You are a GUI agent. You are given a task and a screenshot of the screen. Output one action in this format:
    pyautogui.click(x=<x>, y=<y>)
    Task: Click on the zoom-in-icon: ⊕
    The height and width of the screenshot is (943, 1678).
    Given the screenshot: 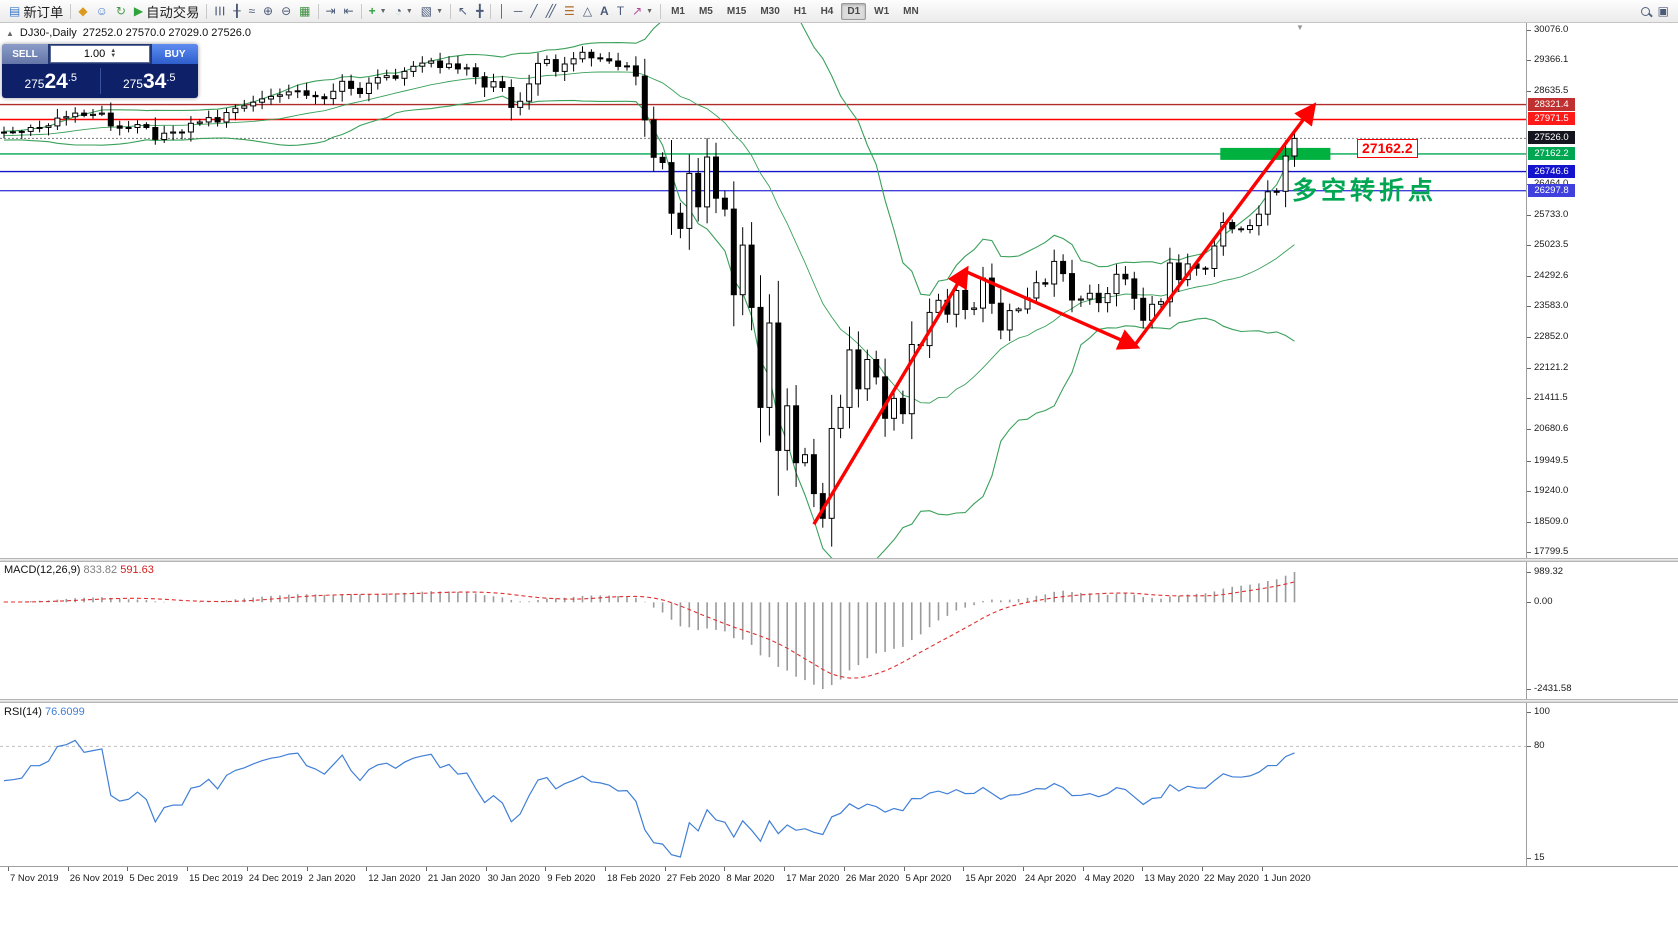 What is the action you would take?
    pyautogui.click(x=268, y=11)
    